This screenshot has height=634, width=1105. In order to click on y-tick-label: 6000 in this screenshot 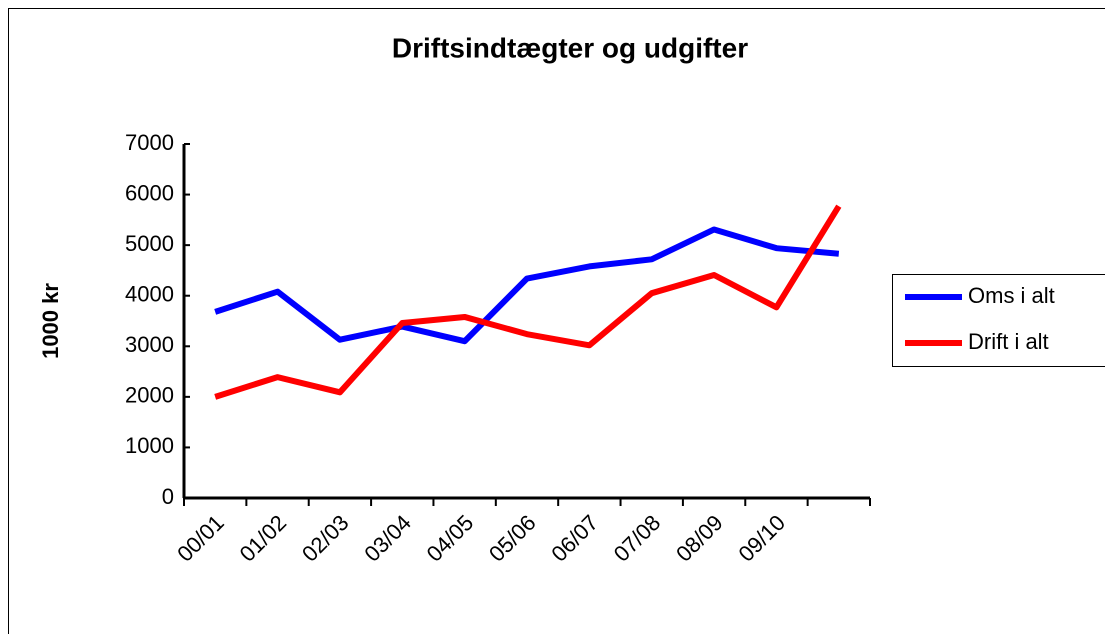, I will do `click(149, 192)`.